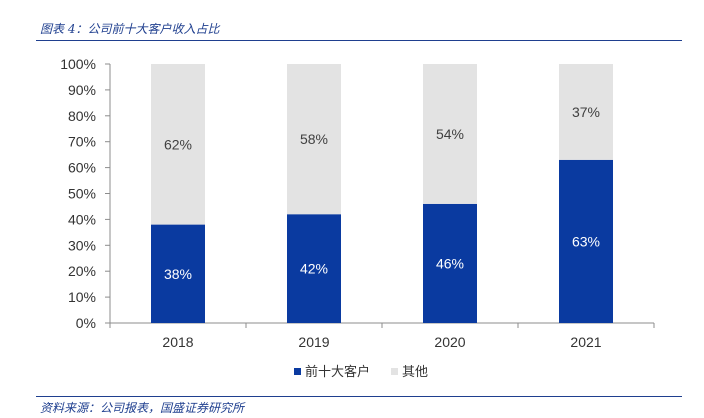 The width and height of the screenshot is (704, 418). I want to click on data-label-others: 58%, so click(314, 139).